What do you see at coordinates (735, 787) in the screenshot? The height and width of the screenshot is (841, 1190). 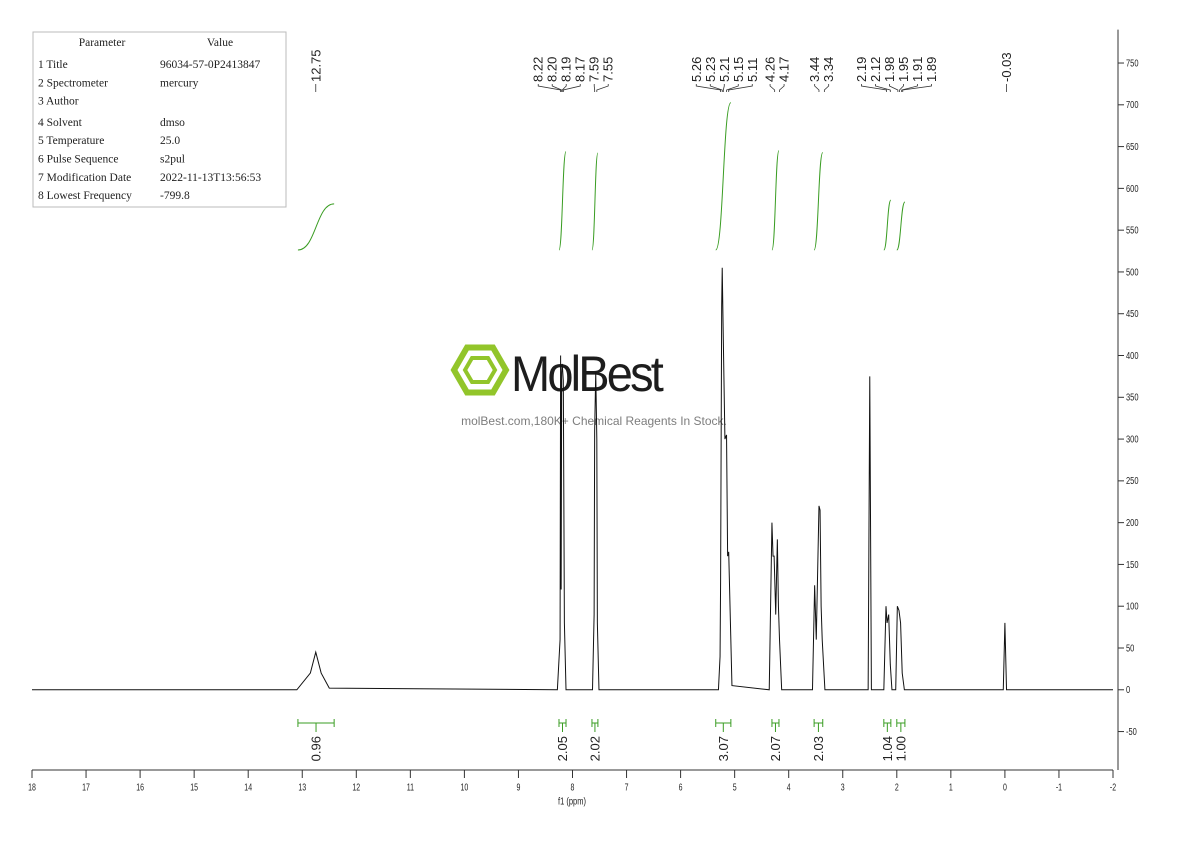 I see `x-tick-label: 5` at bounding box center [735, 787].